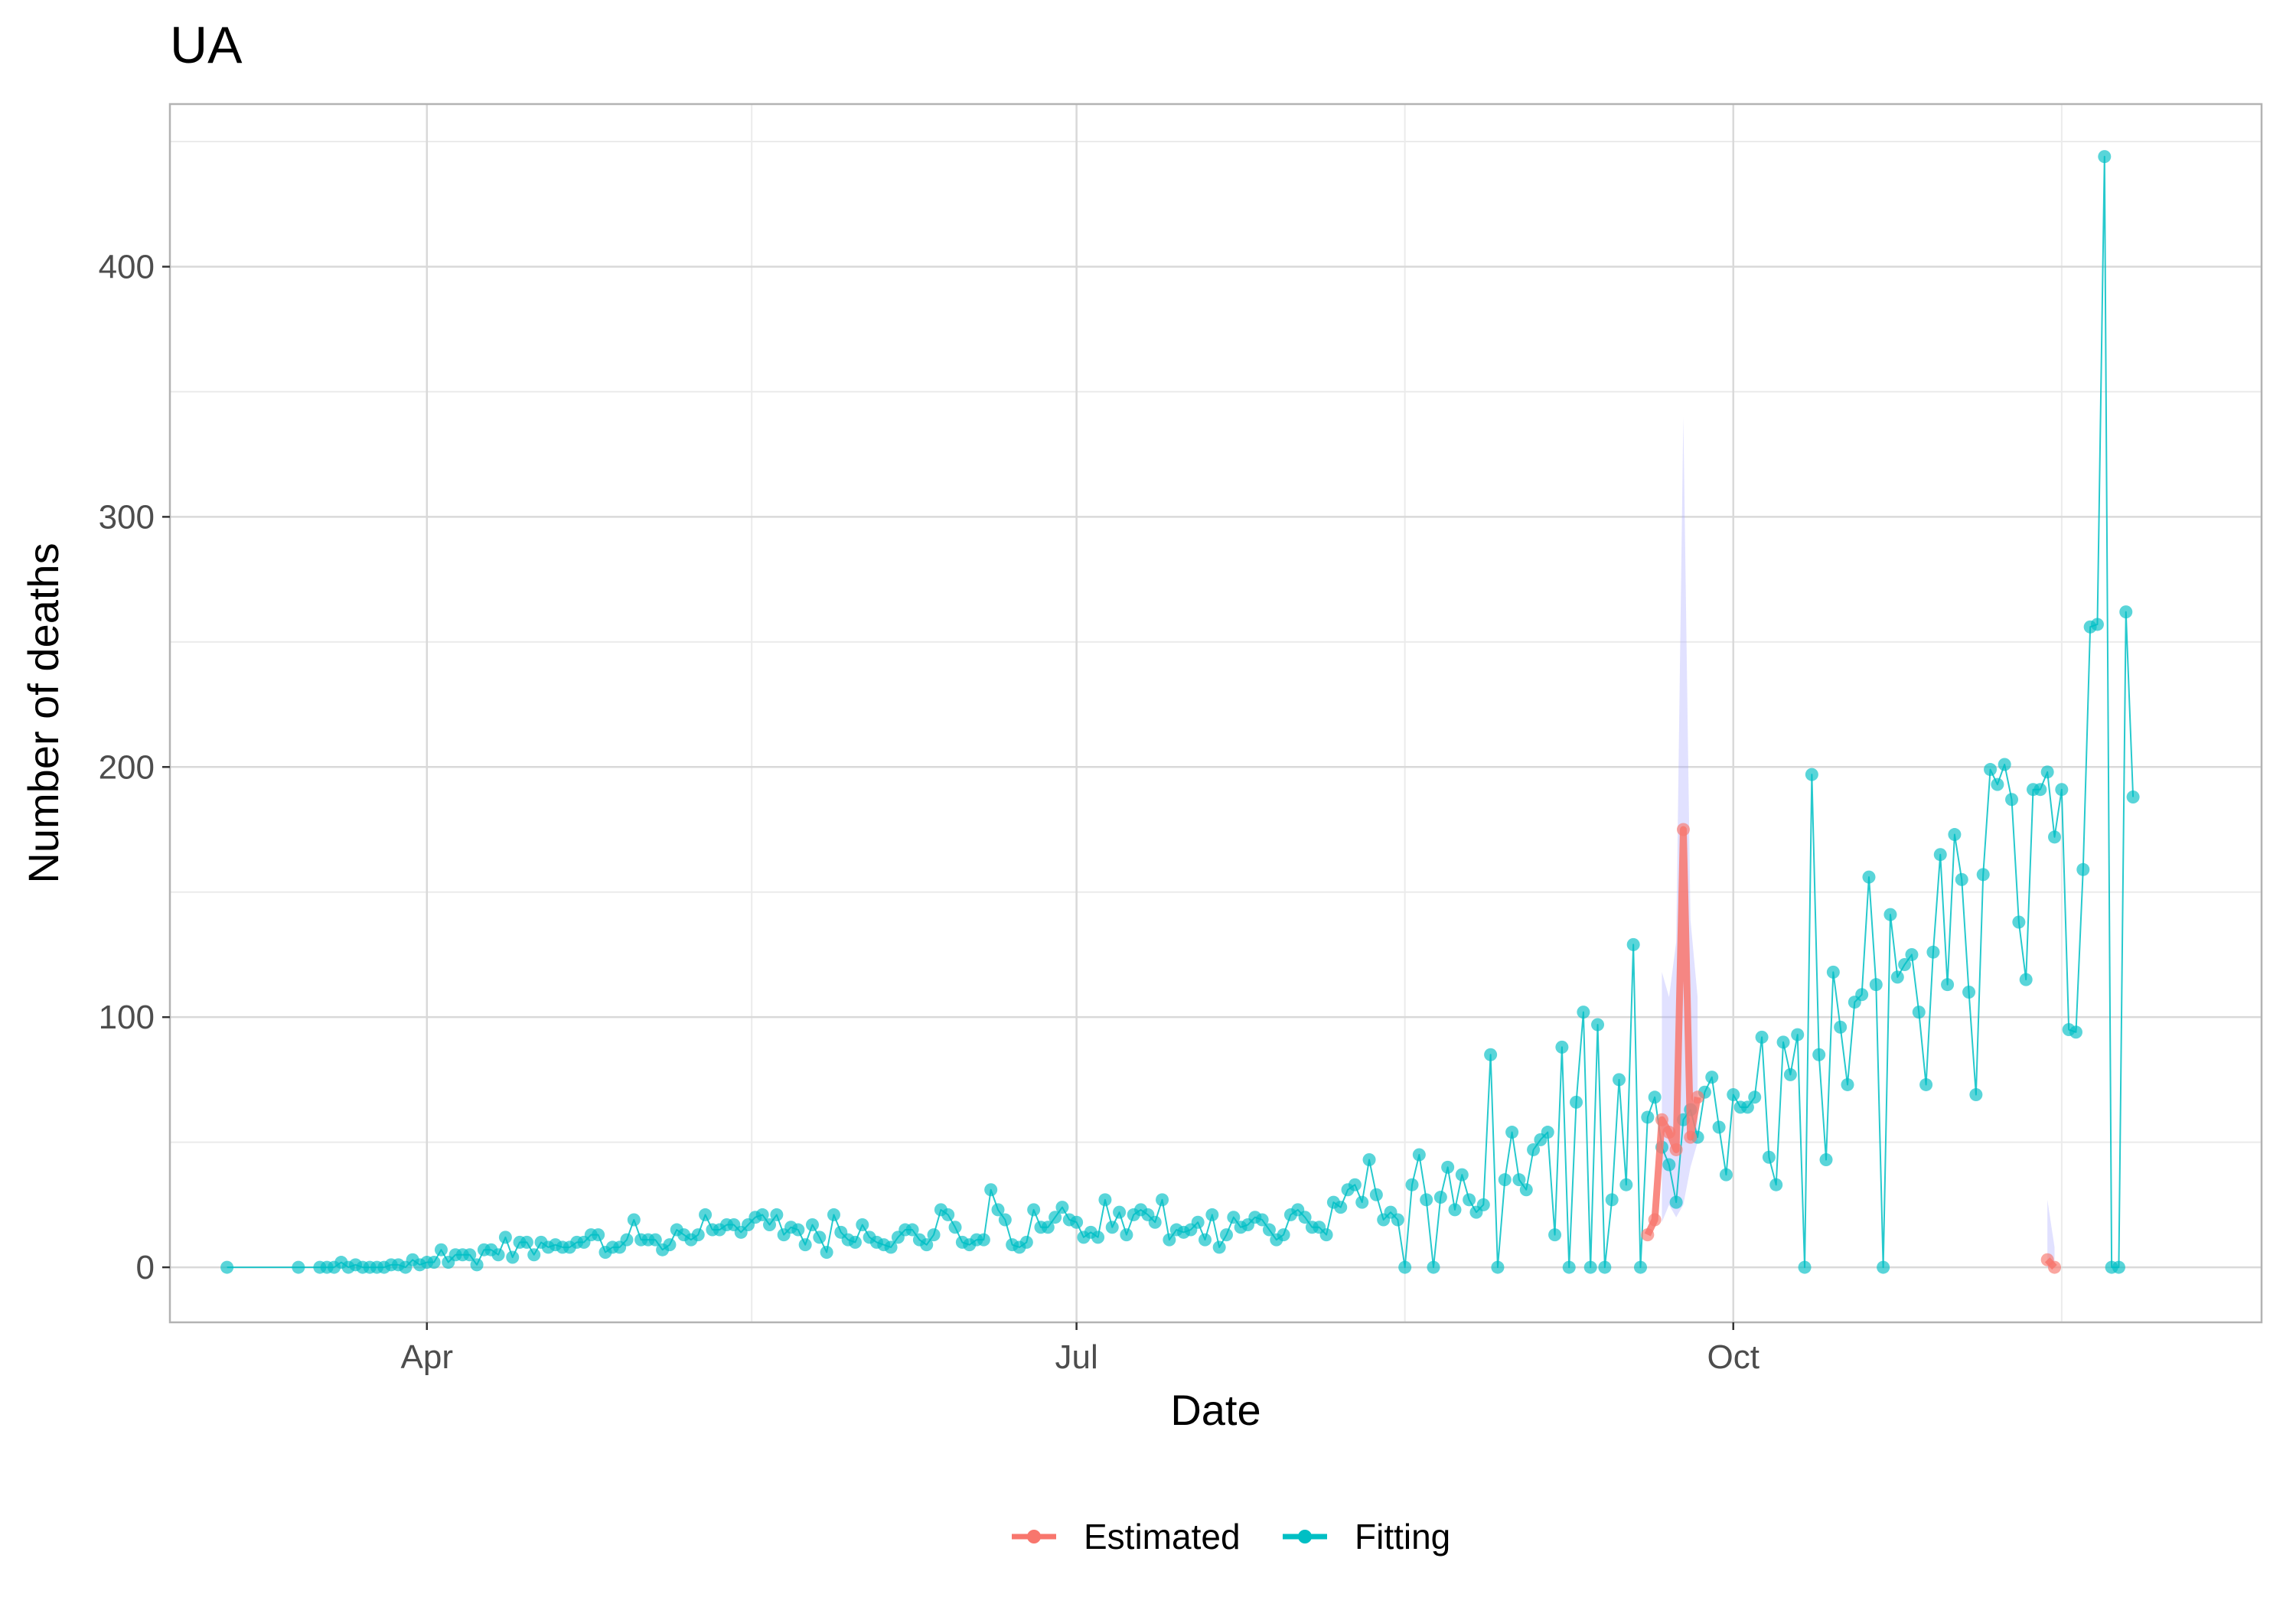 This screenshot has width=2296, height=1607. I want to click on legend-label: Fitting, so click(1402, 1536).